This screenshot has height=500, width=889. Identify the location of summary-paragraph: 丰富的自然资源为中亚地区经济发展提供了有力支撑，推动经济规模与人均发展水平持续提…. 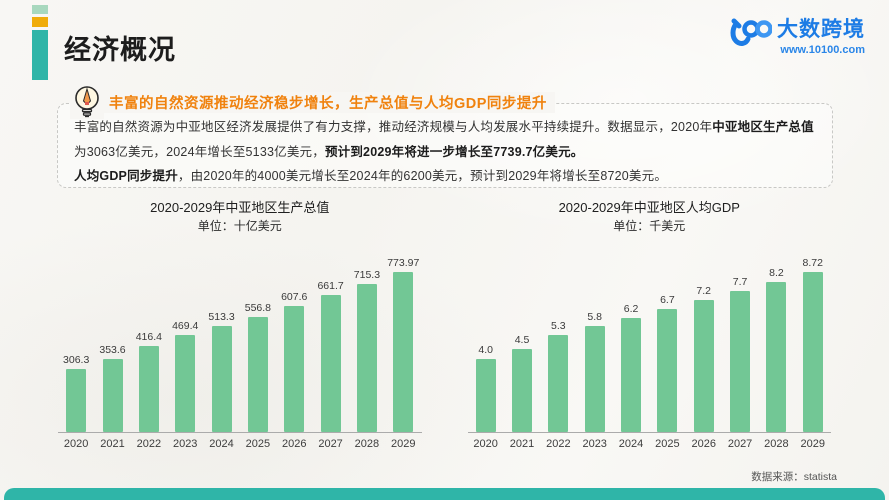
(446, 152).